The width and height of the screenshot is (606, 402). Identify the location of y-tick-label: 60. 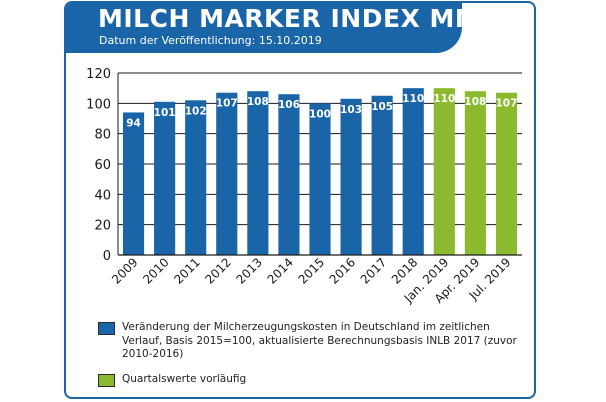
(102, 165).